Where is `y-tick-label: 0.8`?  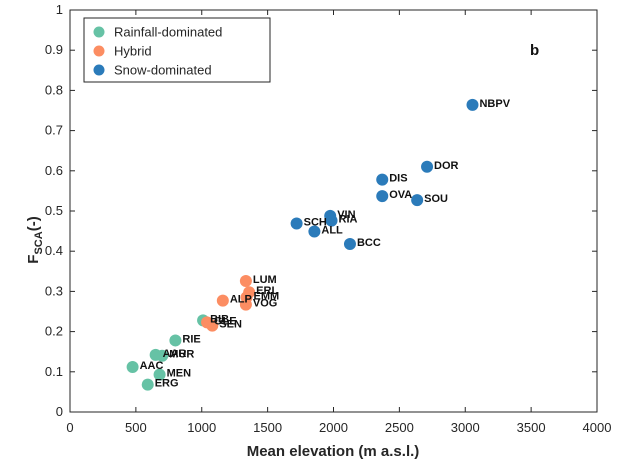 y-tick-label: 0.8 is located at coordinates (54, 89).